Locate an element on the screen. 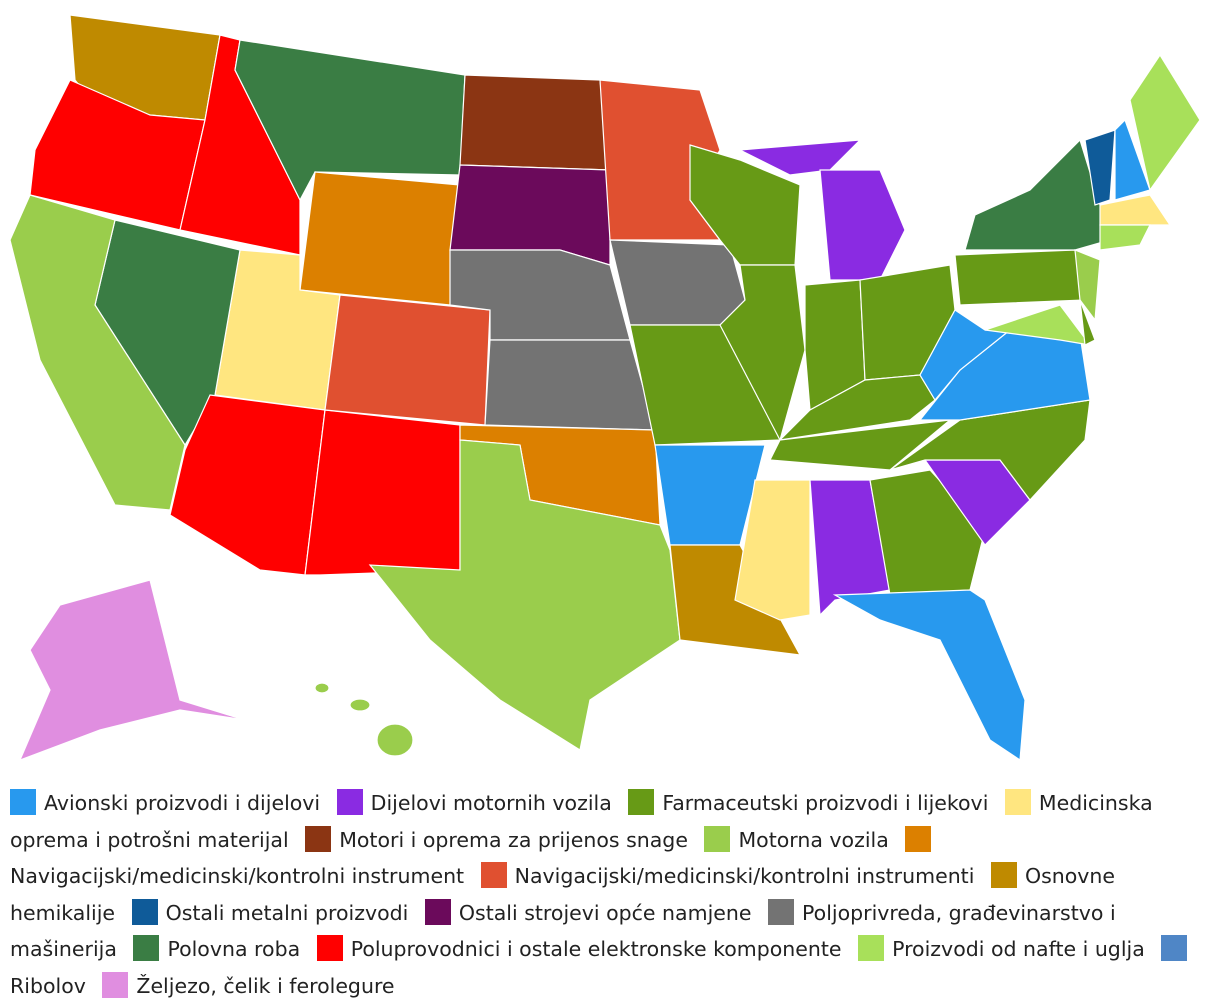 The height and width of the screenshot is (1004, 1220). legend-label: Ostali metalni proizvodi is located at coordinates (287, 912).